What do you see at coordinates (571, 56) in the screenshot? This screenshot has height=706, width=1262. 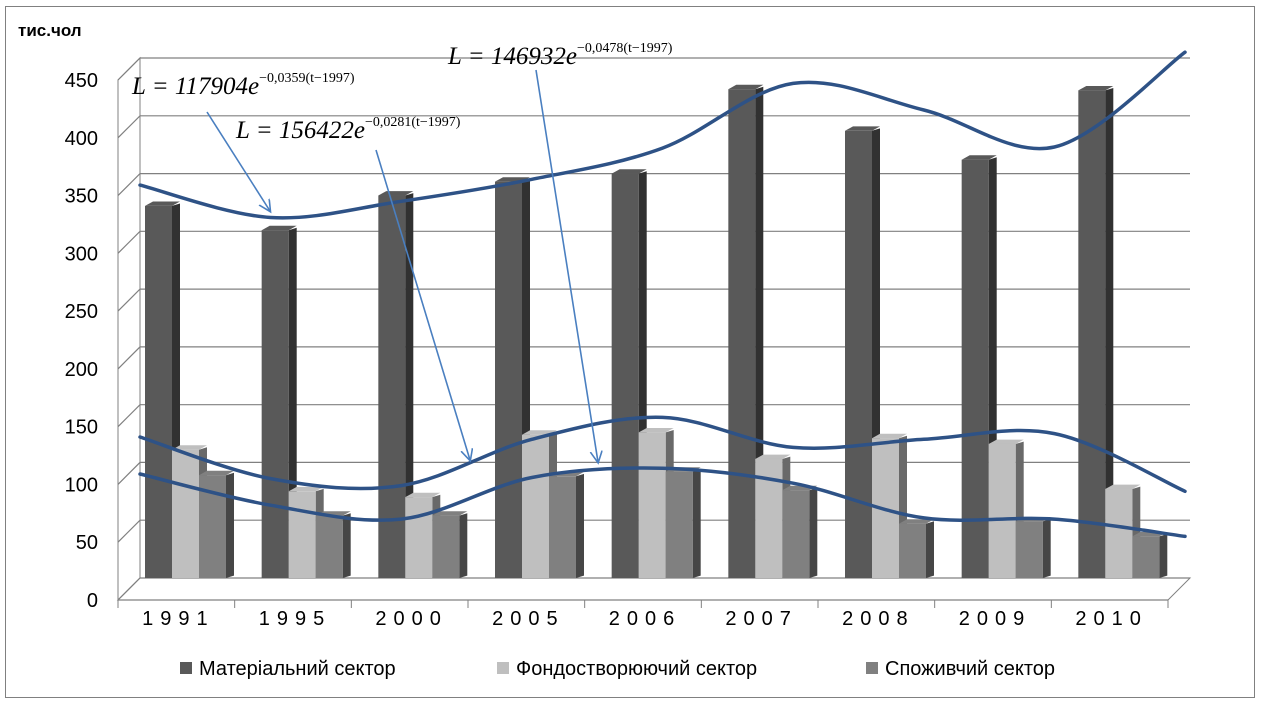 I see `equation-3-base: e` at bounding box center [571, 56].